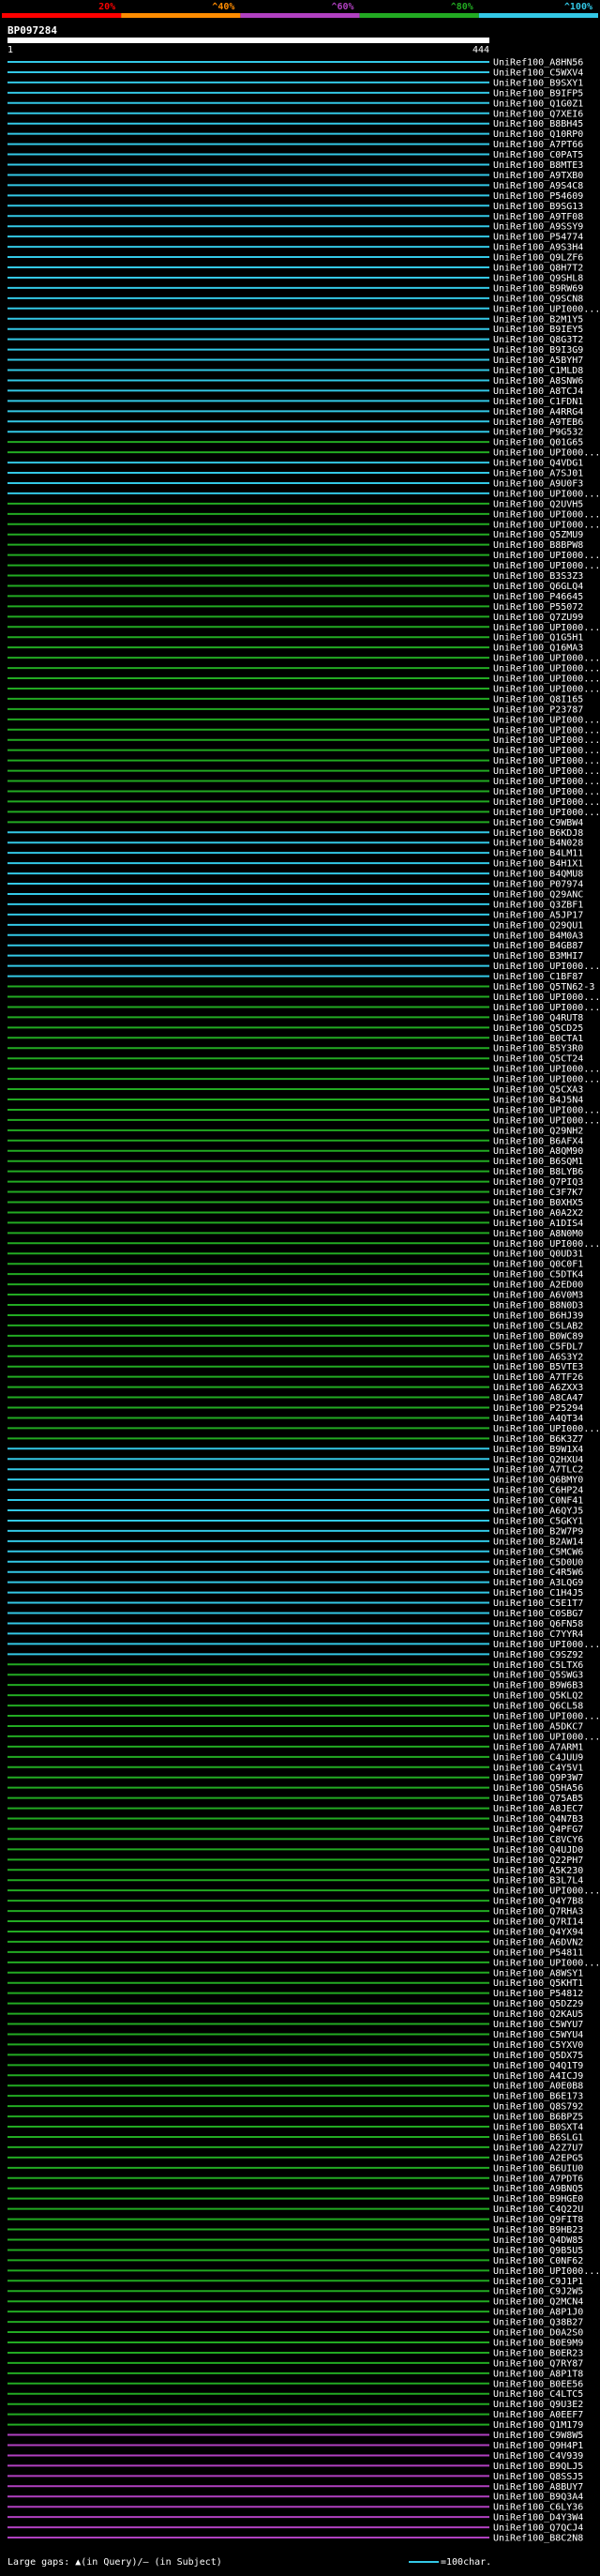 The width and height of the screenshot is (600, 2576). I want to click on hit-label: UniRef100_A0EEF7, so click(538, 2415).